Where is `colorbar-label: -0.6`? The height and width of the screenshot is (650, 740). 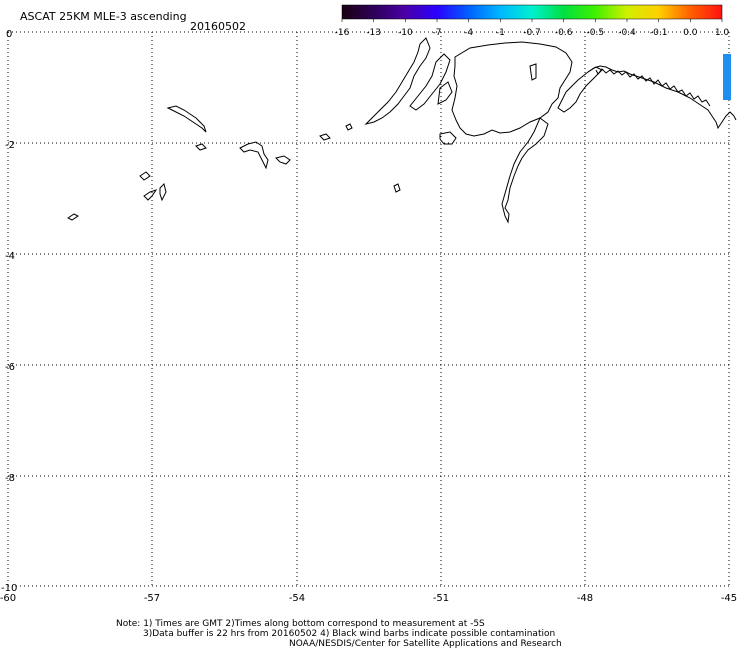
colorbar-label: -0.6 is located at coordinates (564, 33).